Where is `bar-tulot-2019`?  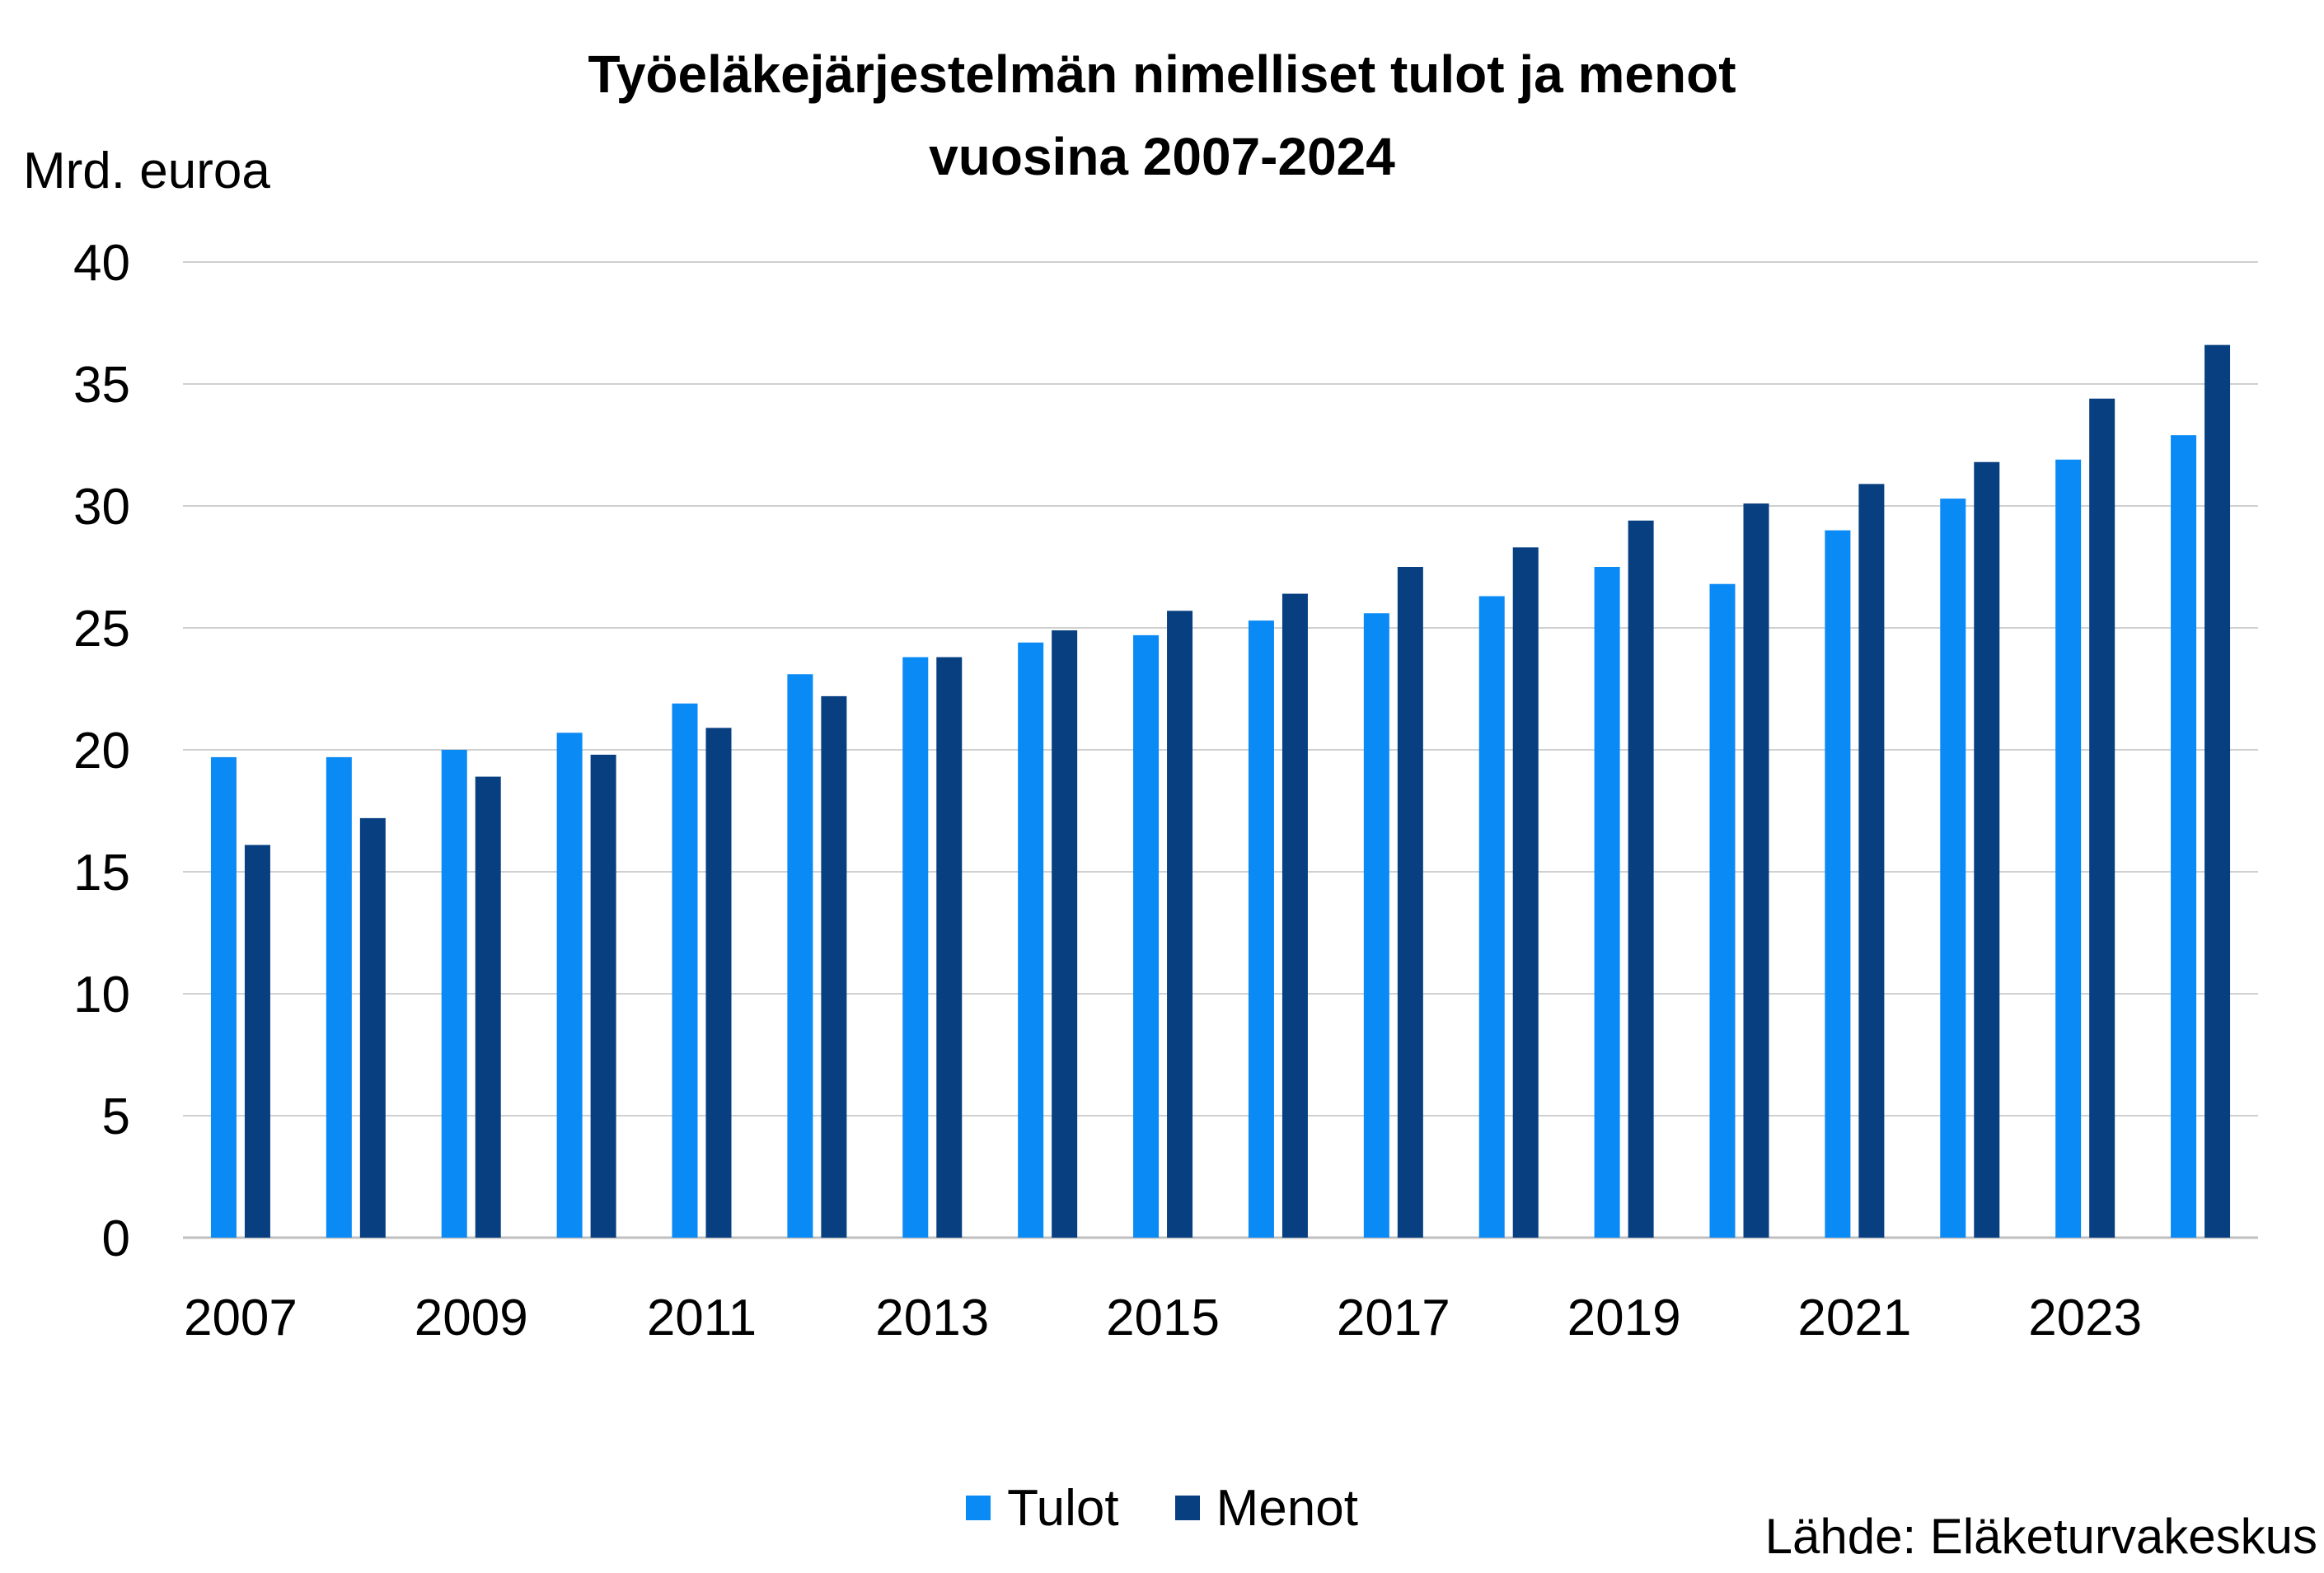 bar-tulot-2019 is located at coordinates (1607, 903).